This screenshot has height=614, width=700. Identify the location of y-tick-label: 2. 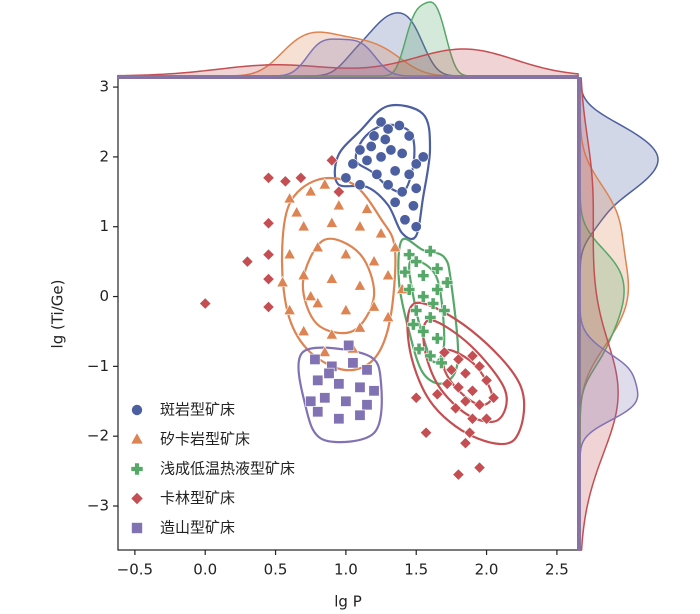
(104, 156).